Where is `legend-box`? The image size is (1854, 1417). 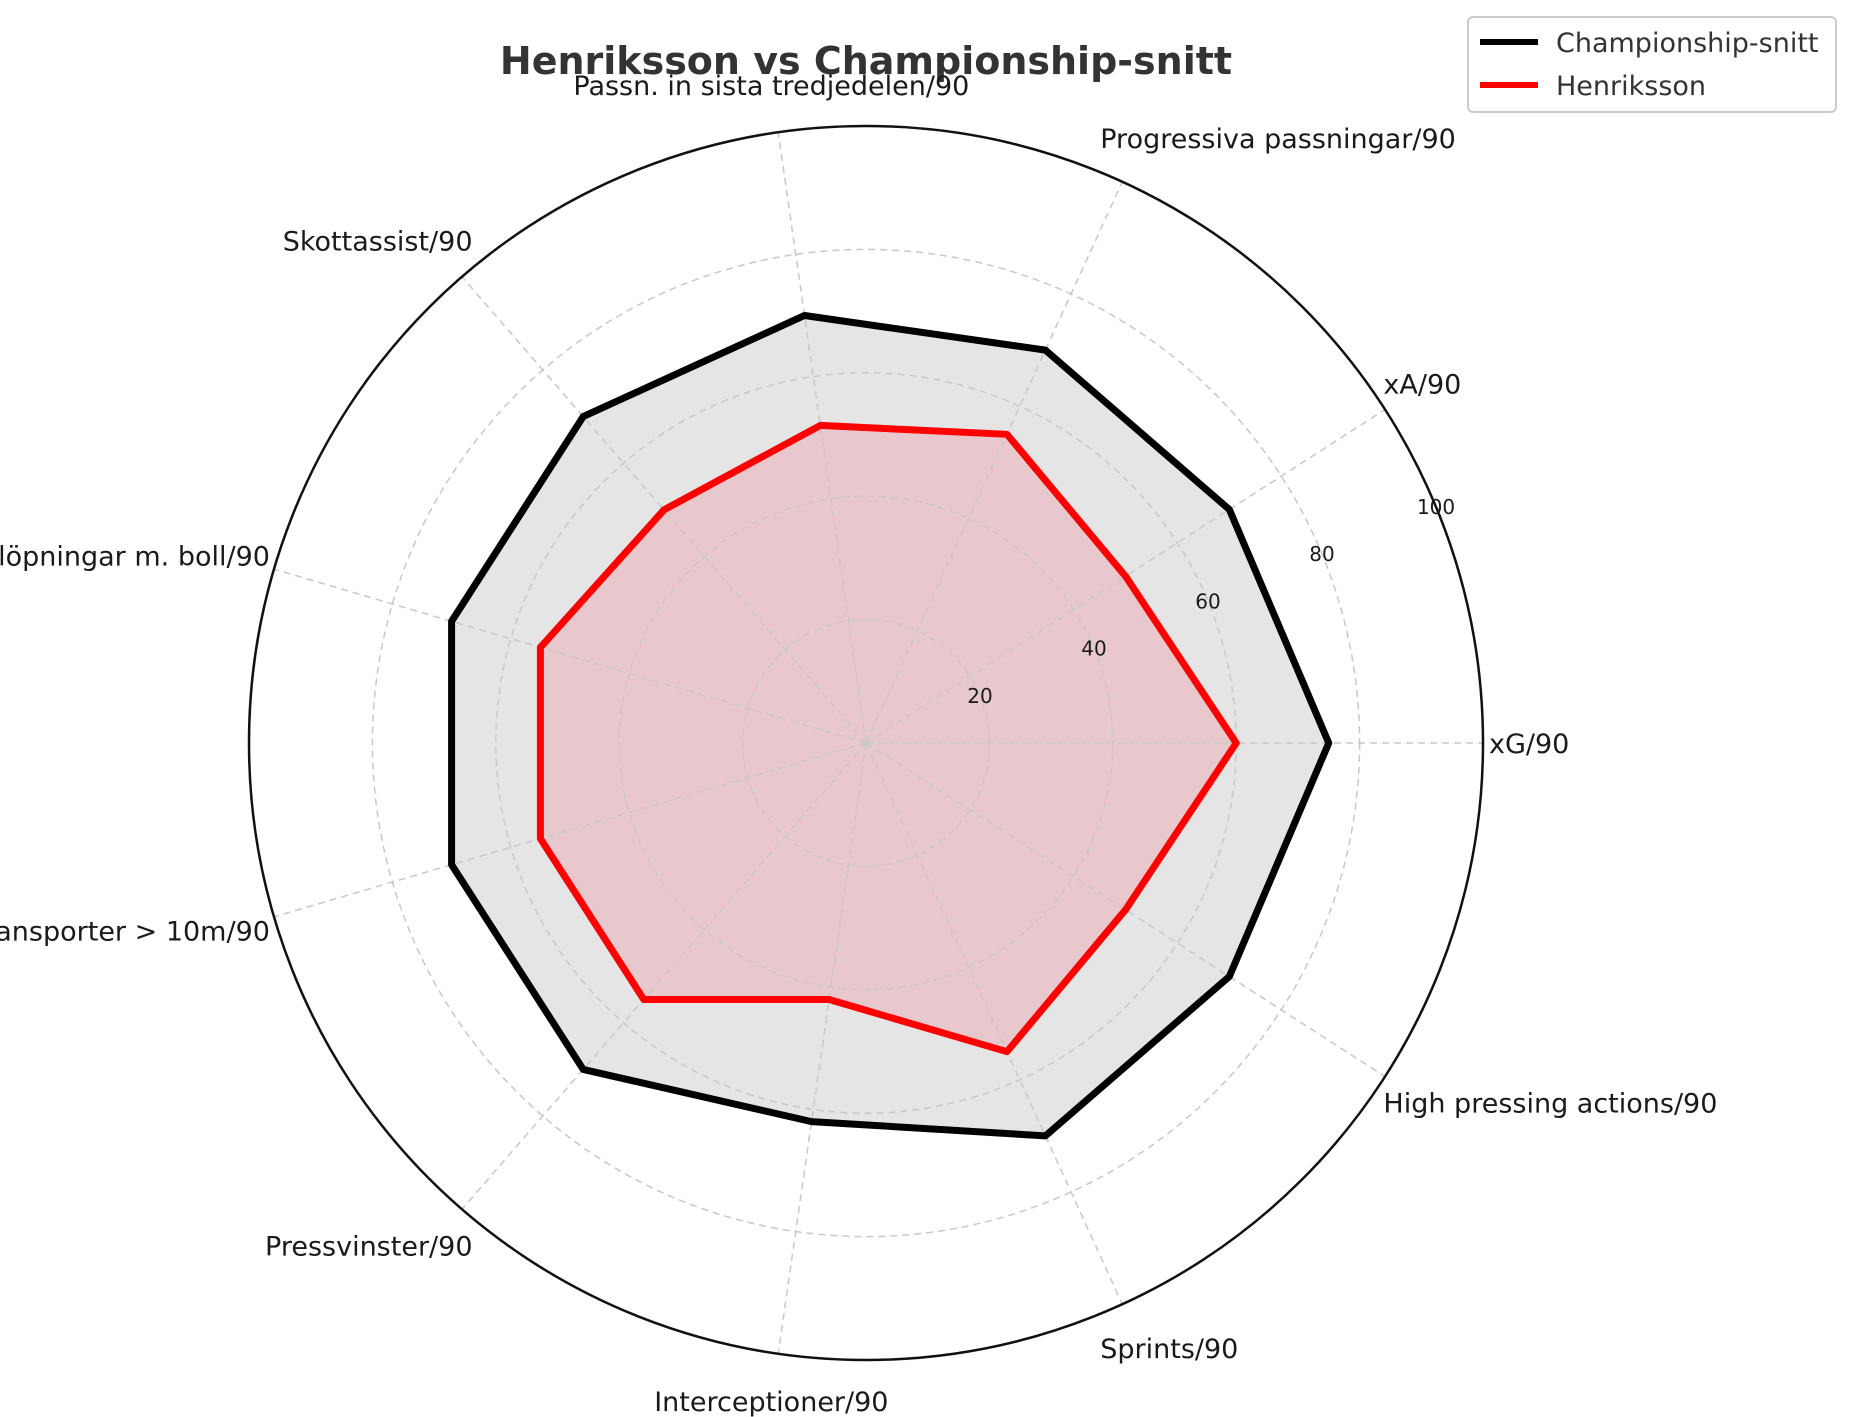
legend-box is located at coordinates (1652, 64).